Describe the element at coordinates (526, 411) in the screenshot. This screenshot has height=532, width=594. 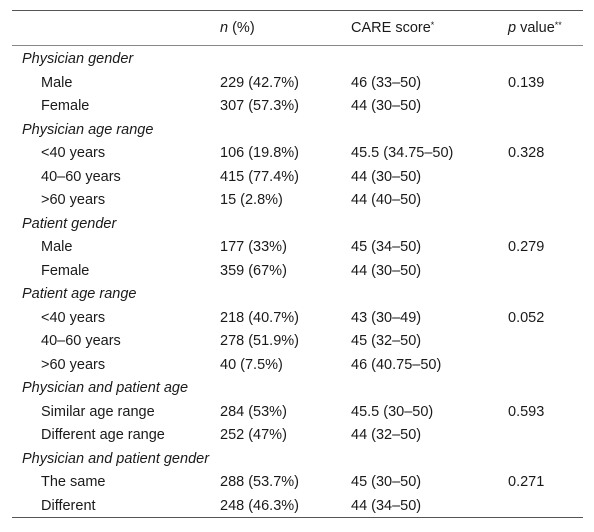
I see `row-p-value: 0.593` at that location.